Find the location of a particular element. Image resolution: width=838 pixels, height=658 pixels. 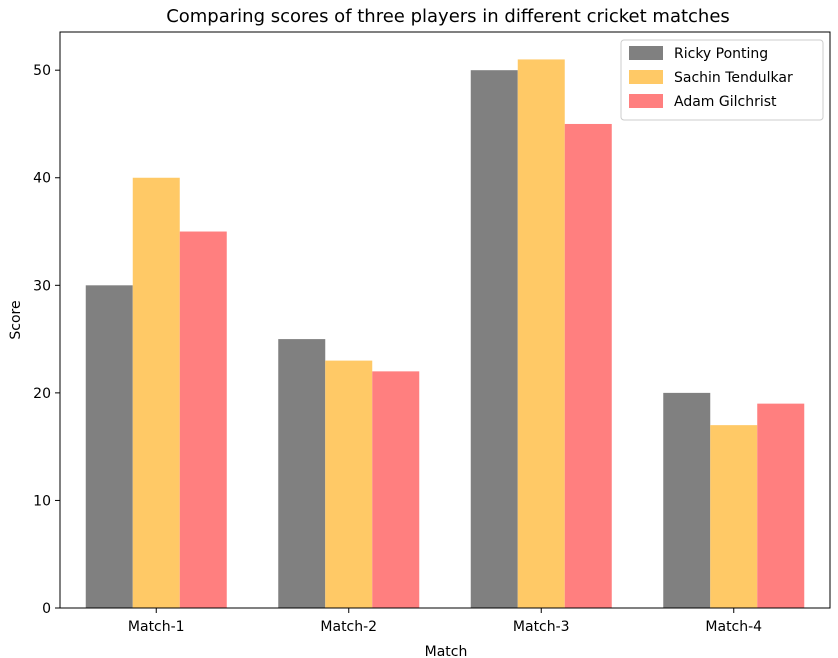

x-tick-label: Match-2 is located at coordinates (348, 627).